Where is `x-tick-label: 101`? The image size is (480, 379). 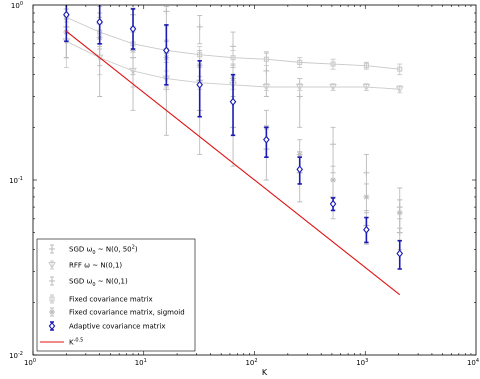 x-tick-label: 101 is located at coordinates (141, 362).